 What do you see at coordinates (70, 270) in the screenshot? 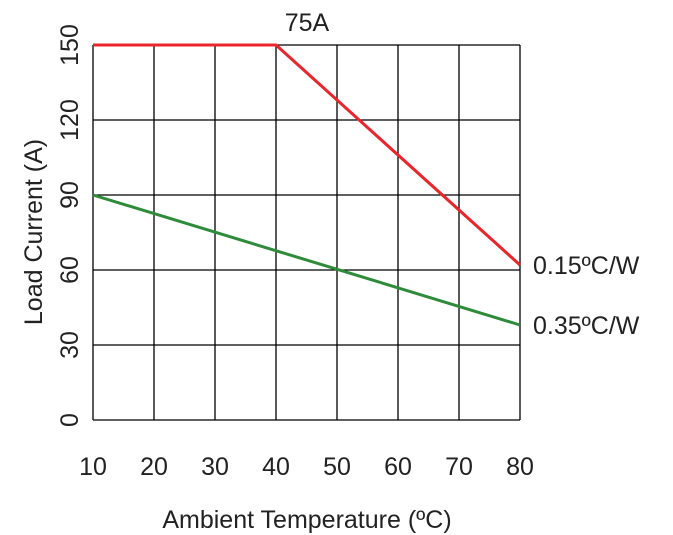
I see `y-tick-label: 60` at bounding box center [70, 270].